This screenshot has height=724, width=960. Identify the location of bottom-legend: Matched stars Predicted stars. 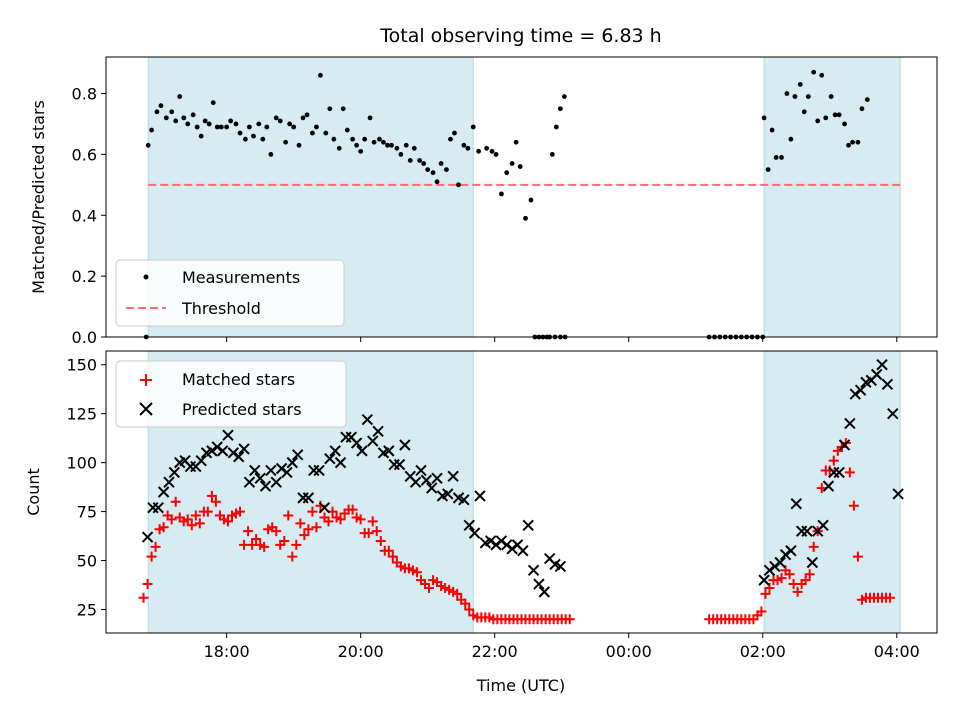
(231, 394).